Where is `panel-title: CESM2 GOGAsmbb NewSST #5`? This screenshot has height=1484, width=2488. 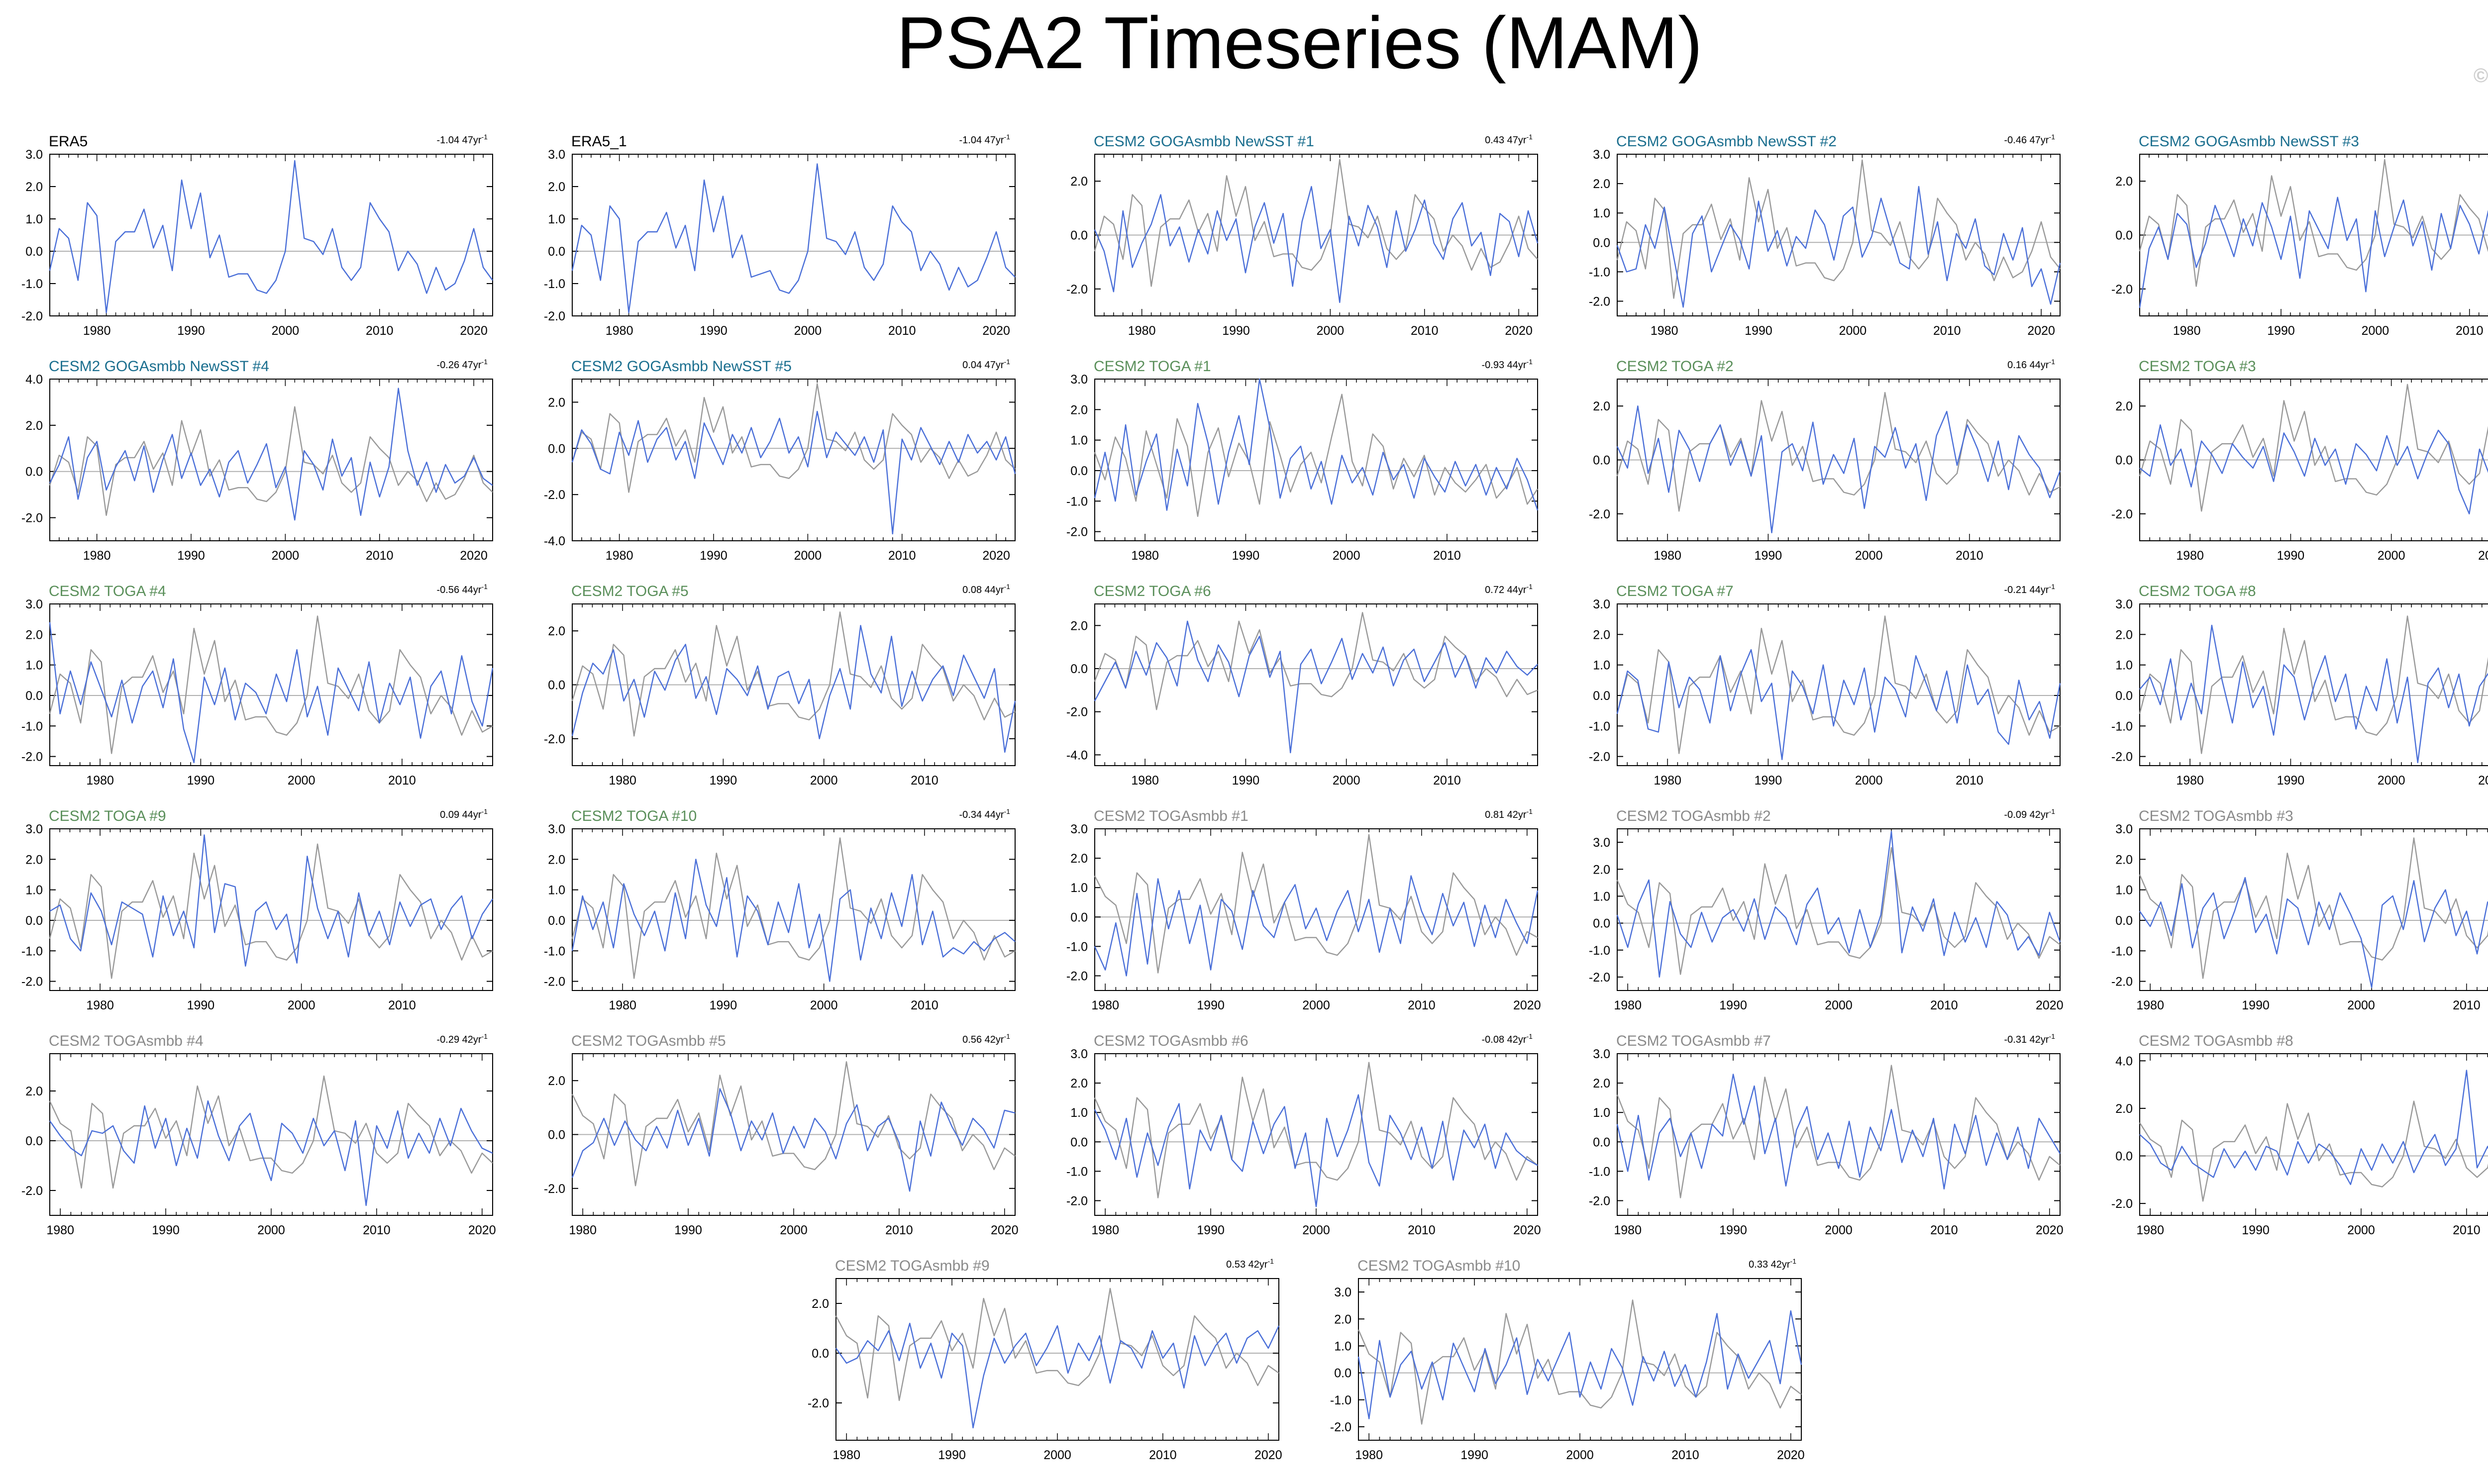
panel-title: CESM2 GOGAsmbb NewSST #5 is located at coordinates (681, 367).